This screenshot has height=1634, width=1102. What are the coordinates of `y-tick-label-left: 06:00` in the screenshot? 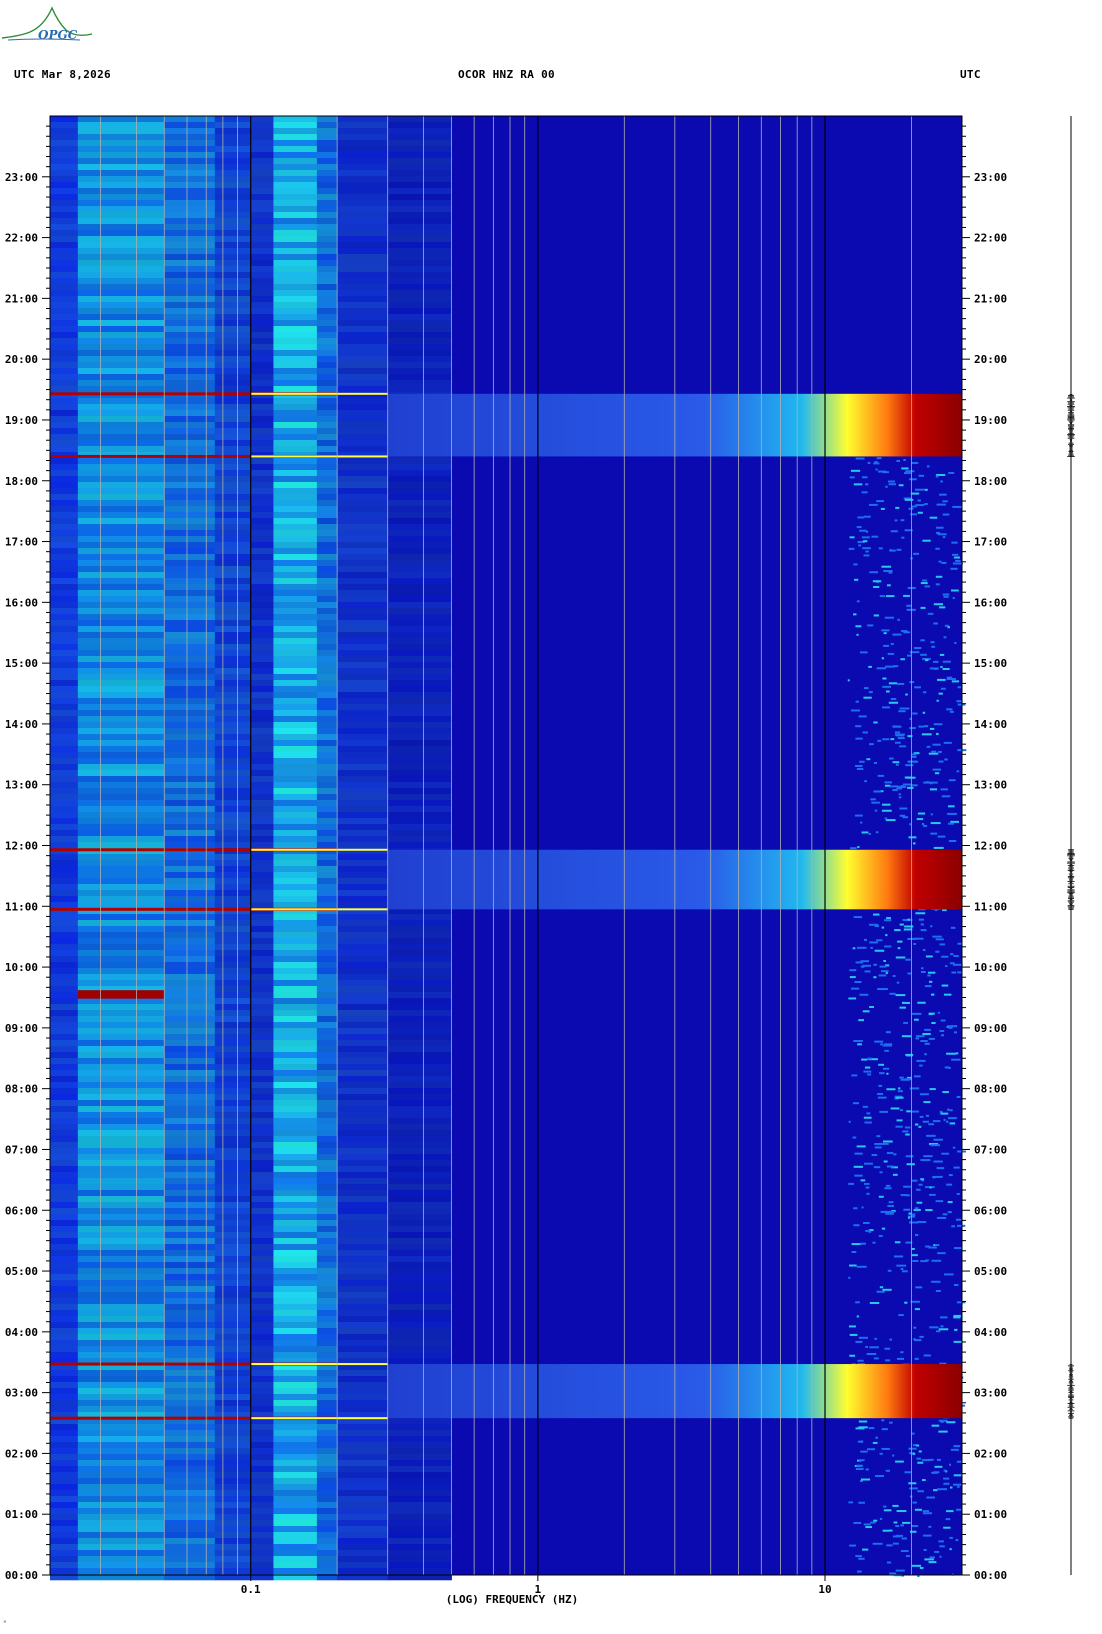 It's located at (21, 1210).